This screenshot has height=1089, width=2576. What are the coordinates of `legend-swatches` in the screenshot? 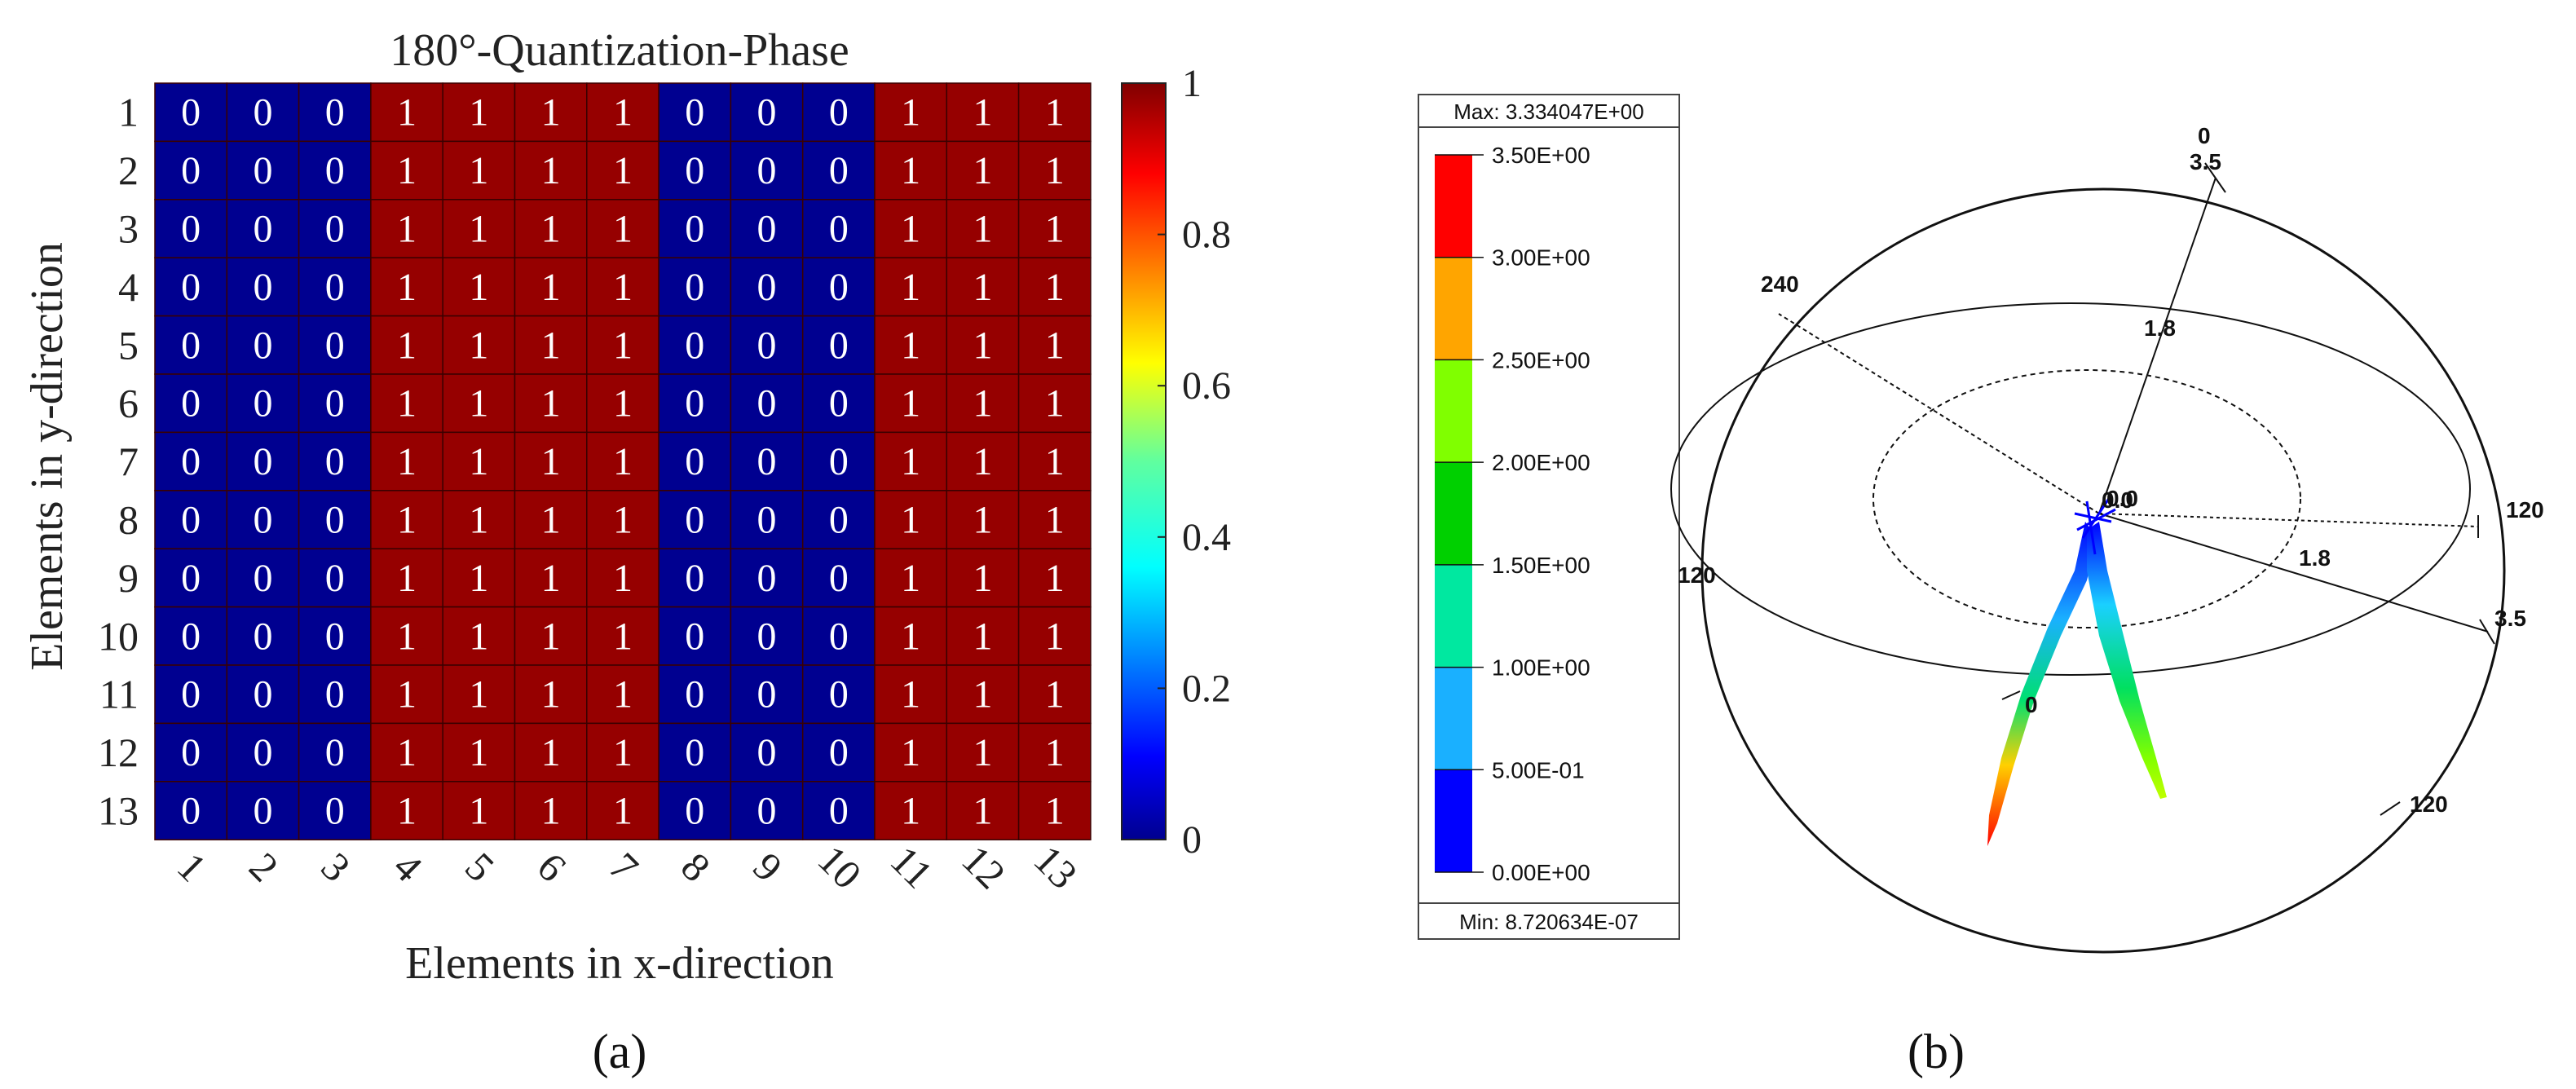 It's located at (1453, 513).